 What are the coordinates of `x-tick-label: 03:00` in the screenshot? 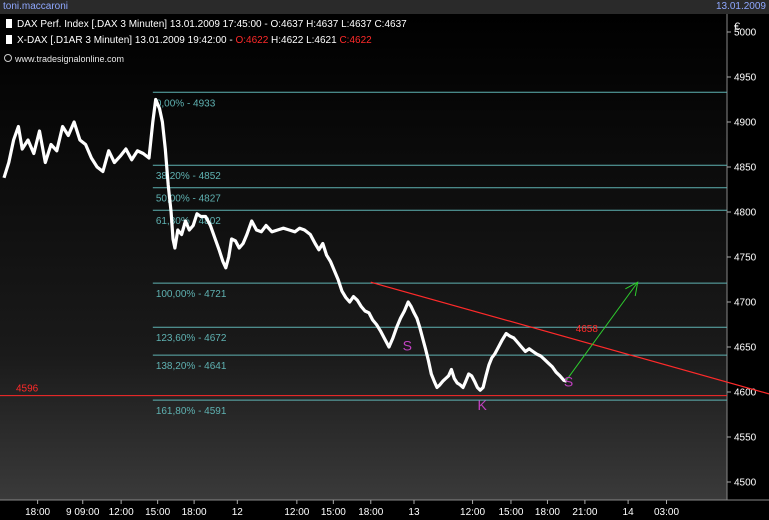 It's located at (666, 512).